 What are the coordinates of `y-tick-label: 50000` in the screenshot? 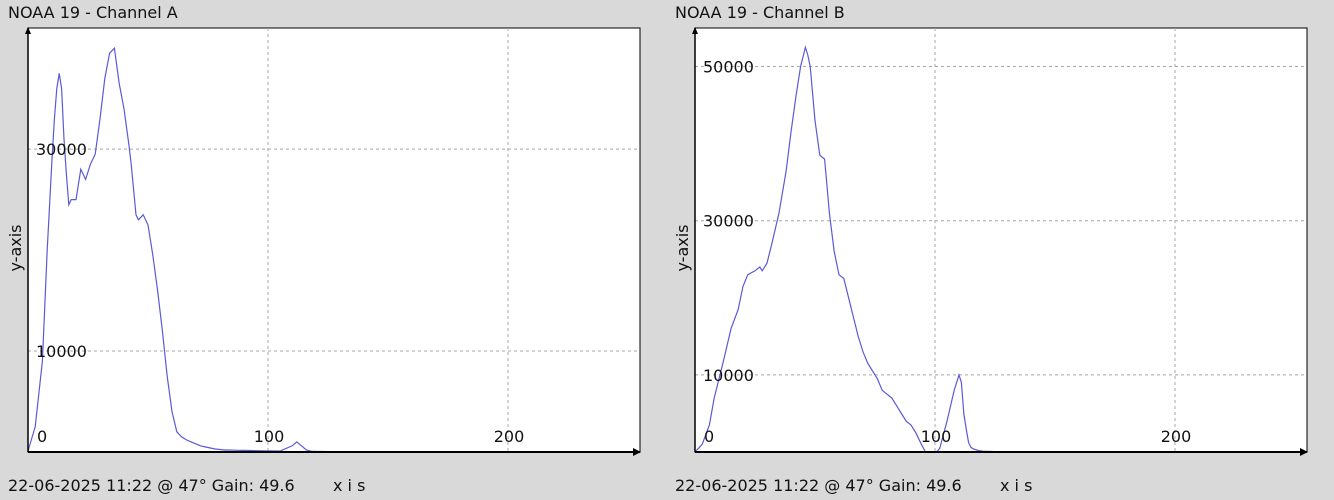 It's located at (728, 67).